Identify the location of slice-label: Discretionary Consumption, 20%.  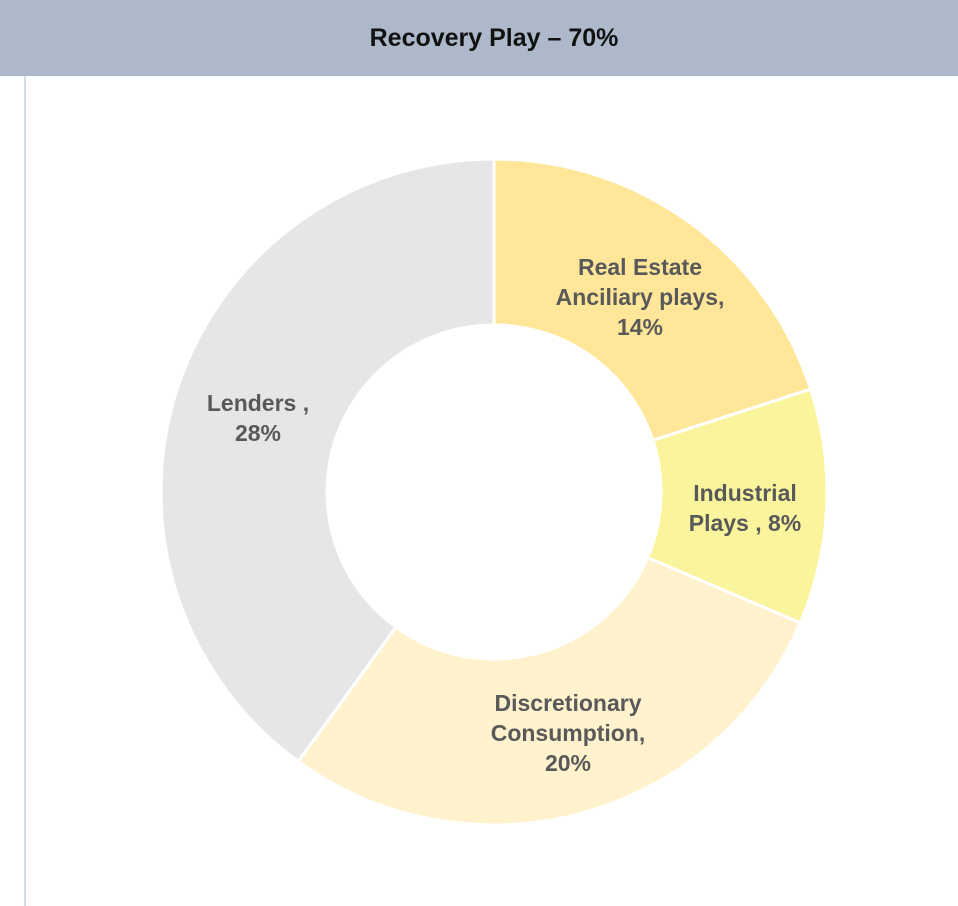
(568, 733).